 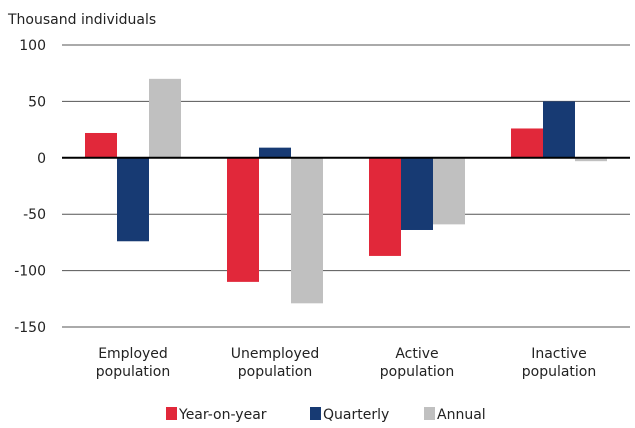 I want to click on category-label: Active, so click(x=416, y=354).